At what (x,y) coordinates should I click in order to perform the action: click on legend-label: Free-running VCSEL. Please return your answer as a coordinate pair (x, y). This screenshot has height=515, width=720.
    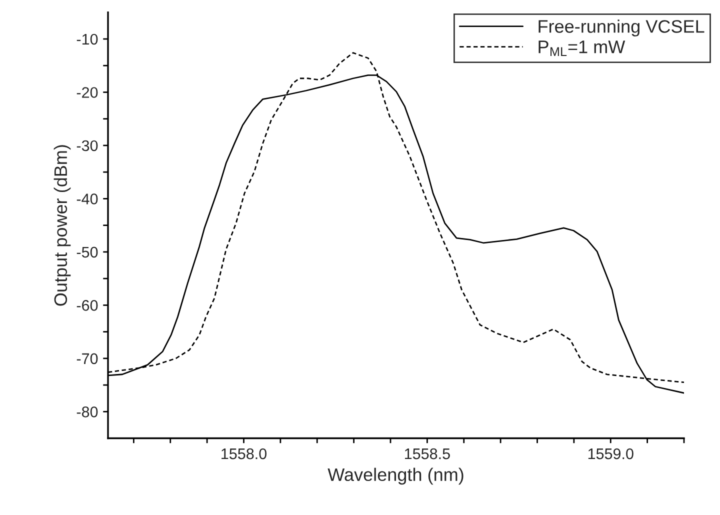
    Looking at the image, I should click on (621, 28).